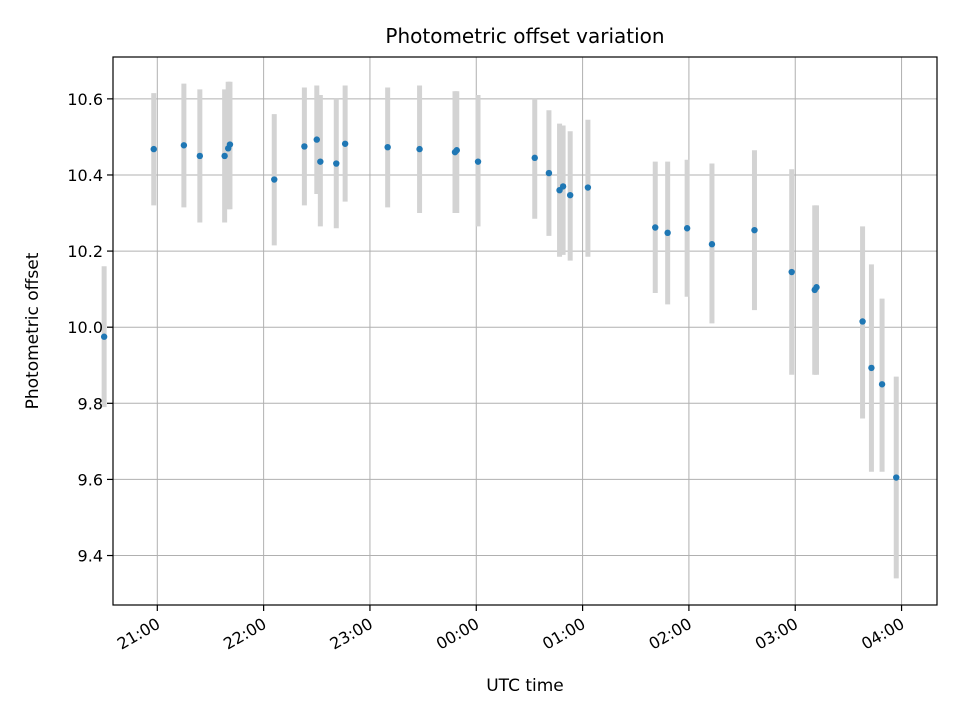 This screenshot has width=960, height=720. Describe the element at coordinates (90, 479) in the screenshot. I see `y-tick-label: 9.6` at that location.